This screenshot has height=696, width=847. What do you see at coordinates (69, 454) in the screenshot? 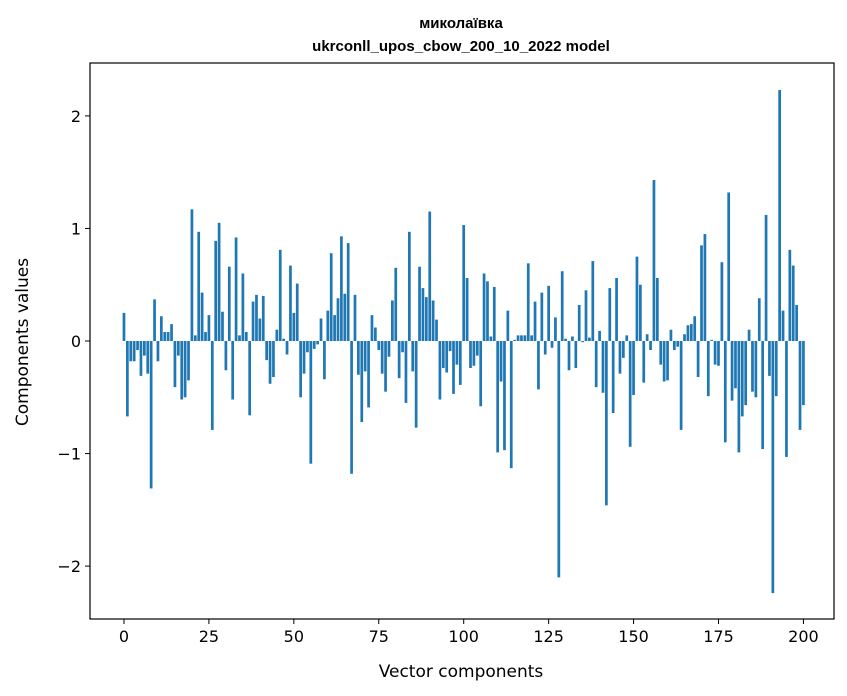
I see `y-tick-label: −1` at bounding box center [69, 454].